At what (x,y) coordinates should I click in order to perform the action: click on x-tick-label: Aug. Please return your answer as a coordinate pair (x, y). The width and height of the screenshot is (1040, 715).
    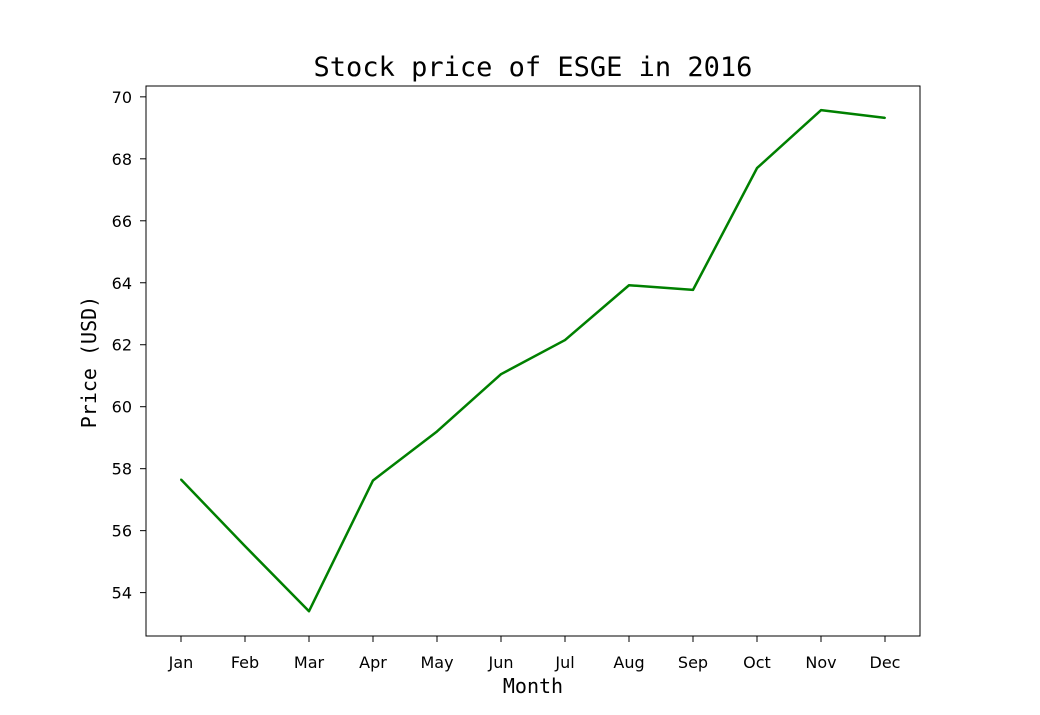
    Looking at the image, I should click on (628, 662).